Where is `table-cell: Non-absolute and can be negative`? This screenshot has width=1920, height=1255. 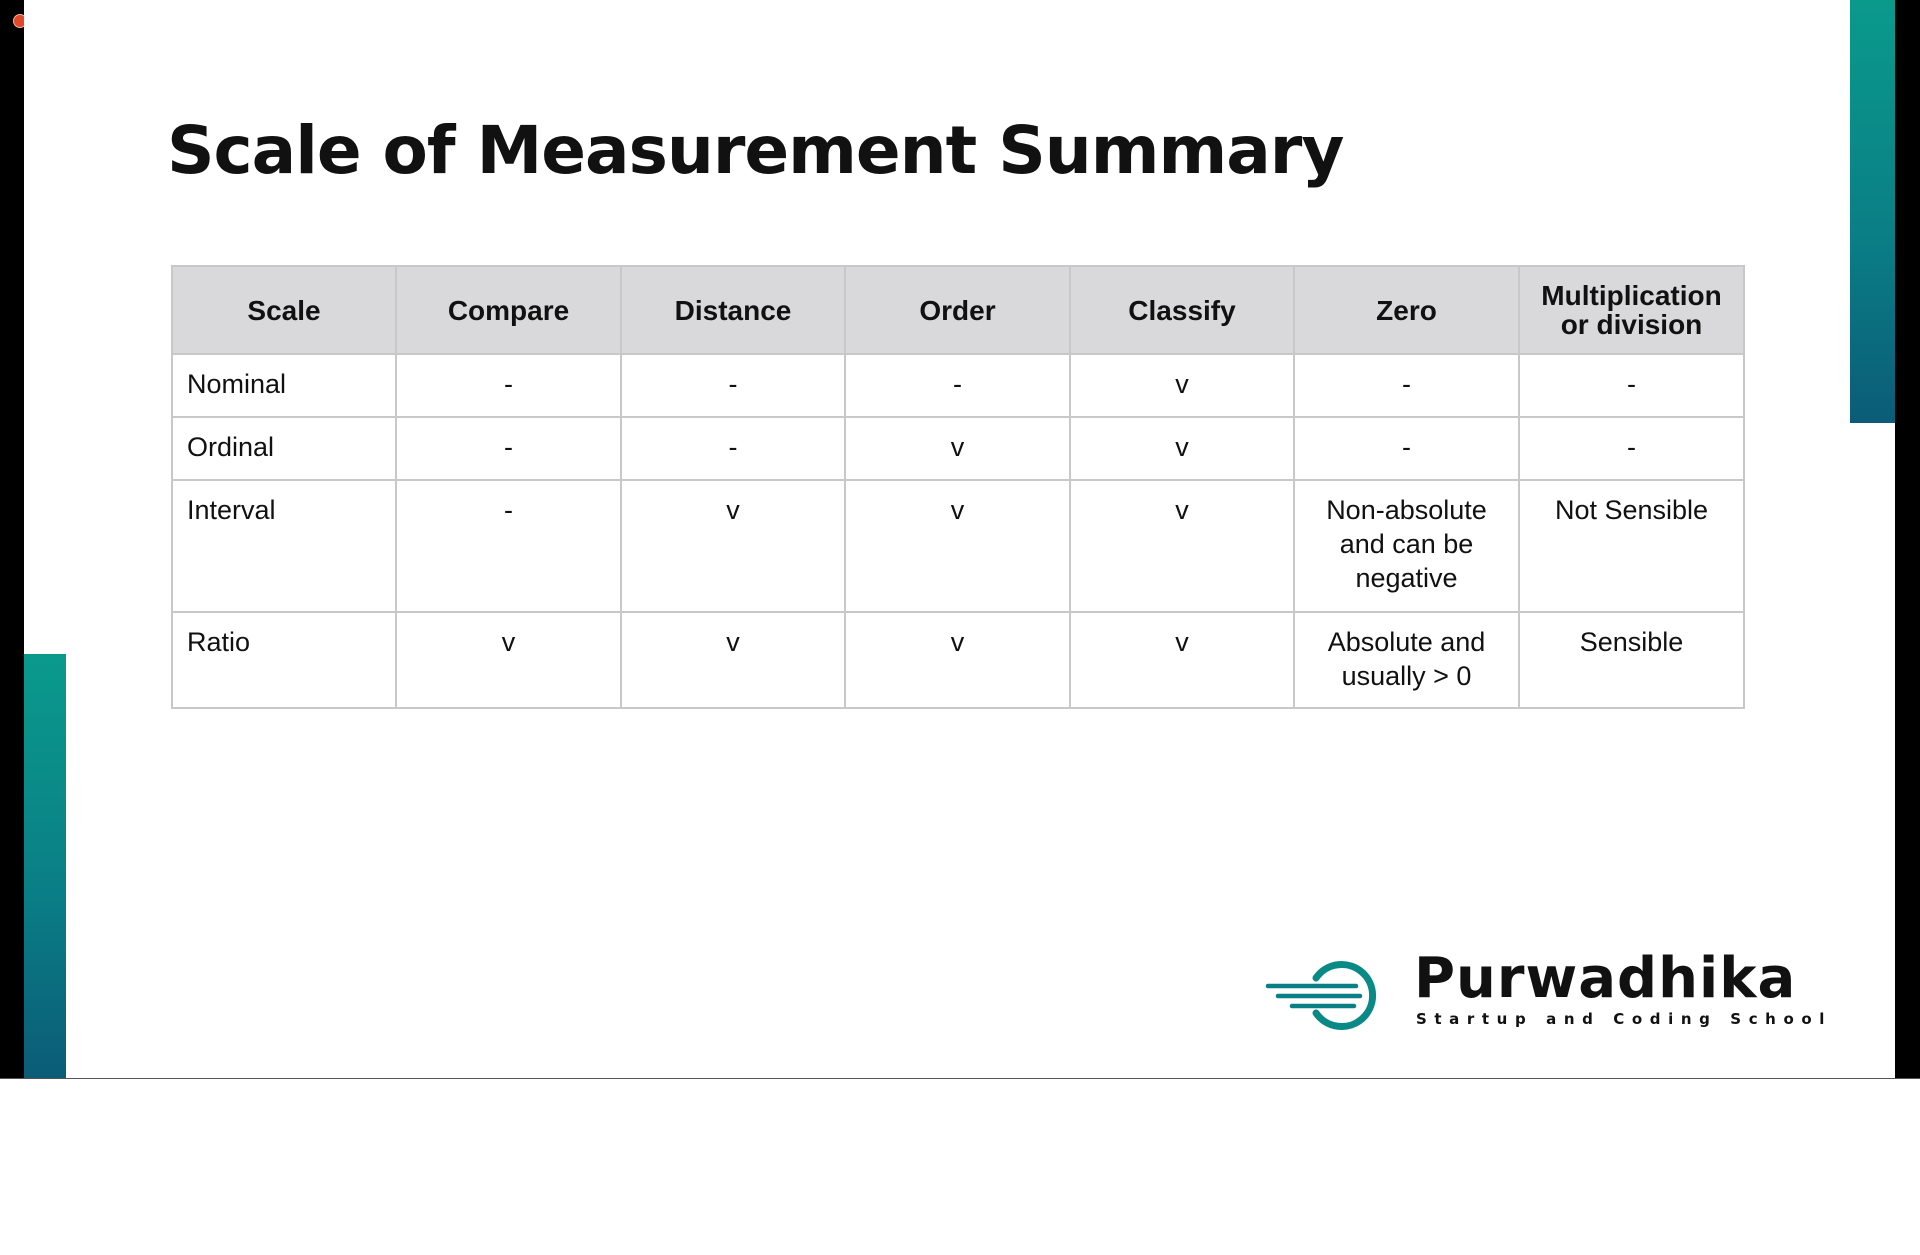
table-cell: Non-absolute and can be negative is located at coordinates (1406, 546).